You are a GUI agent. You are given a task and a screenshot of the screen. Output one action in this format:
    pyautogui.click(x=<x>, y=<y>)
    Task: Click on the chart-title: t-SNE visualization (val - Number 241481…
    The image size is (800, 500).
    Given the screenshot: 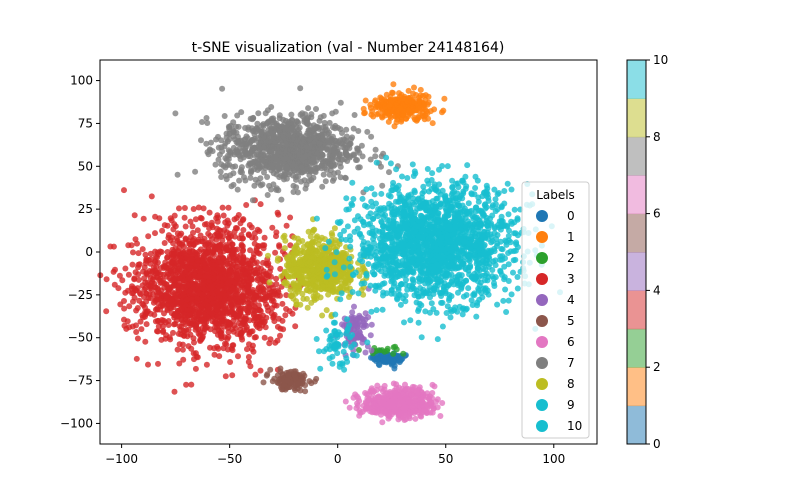 What is the action you would take?
    pyautogui.click(x=348, y=48)
    